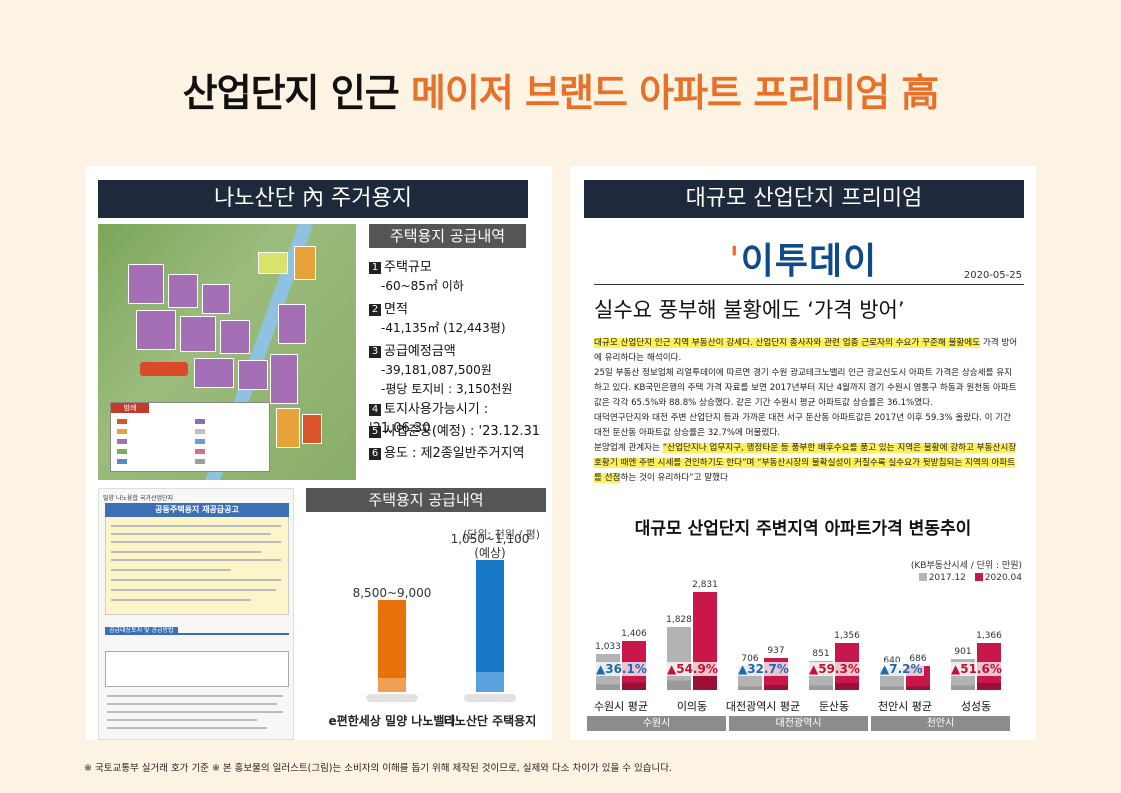  Describe the element at coordinates (692, 669) in the screenshot. I see `change-percent: ▲54.9%` at that location.